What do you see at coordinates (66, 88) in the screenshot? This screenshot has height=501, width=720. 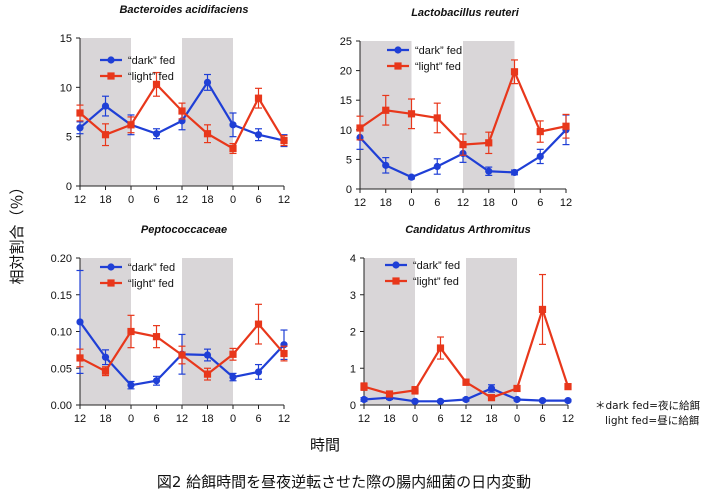 I see `y-tick-label: 10` at bounding box center [66, 88].